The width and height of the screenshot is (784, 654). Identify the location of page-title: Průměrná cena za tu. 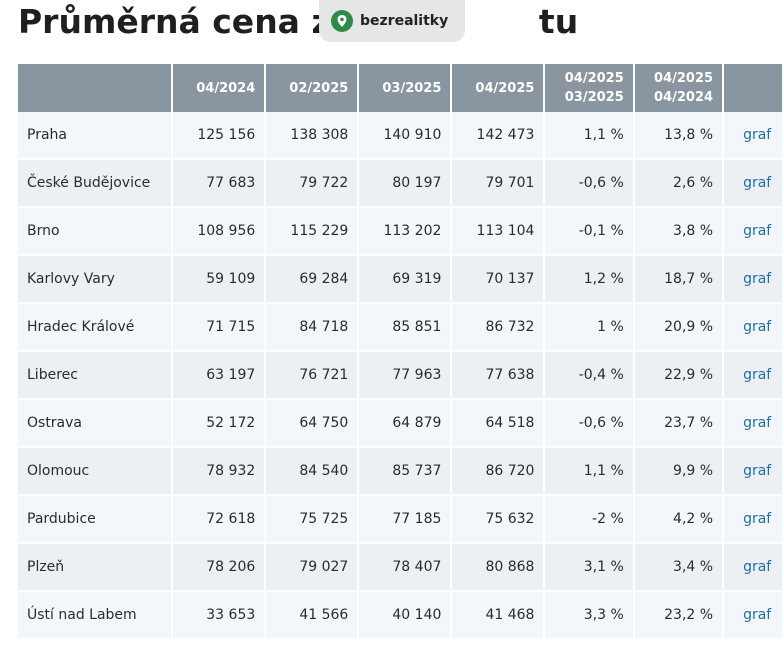
(298, 22).